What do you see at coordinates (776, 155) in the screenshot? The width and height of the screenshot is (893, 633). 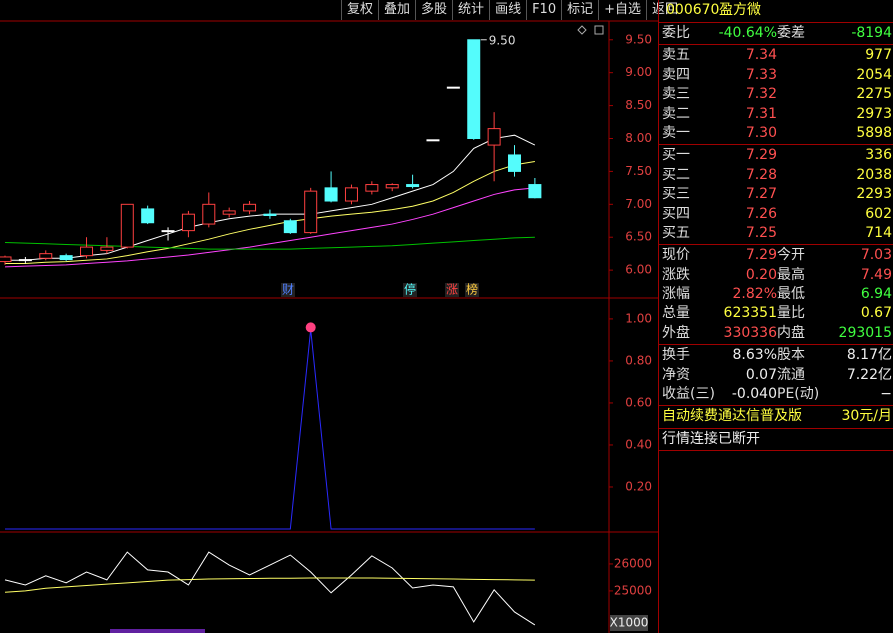 I see `row: 买一 7.29 336` at bounding box center [776, 155].